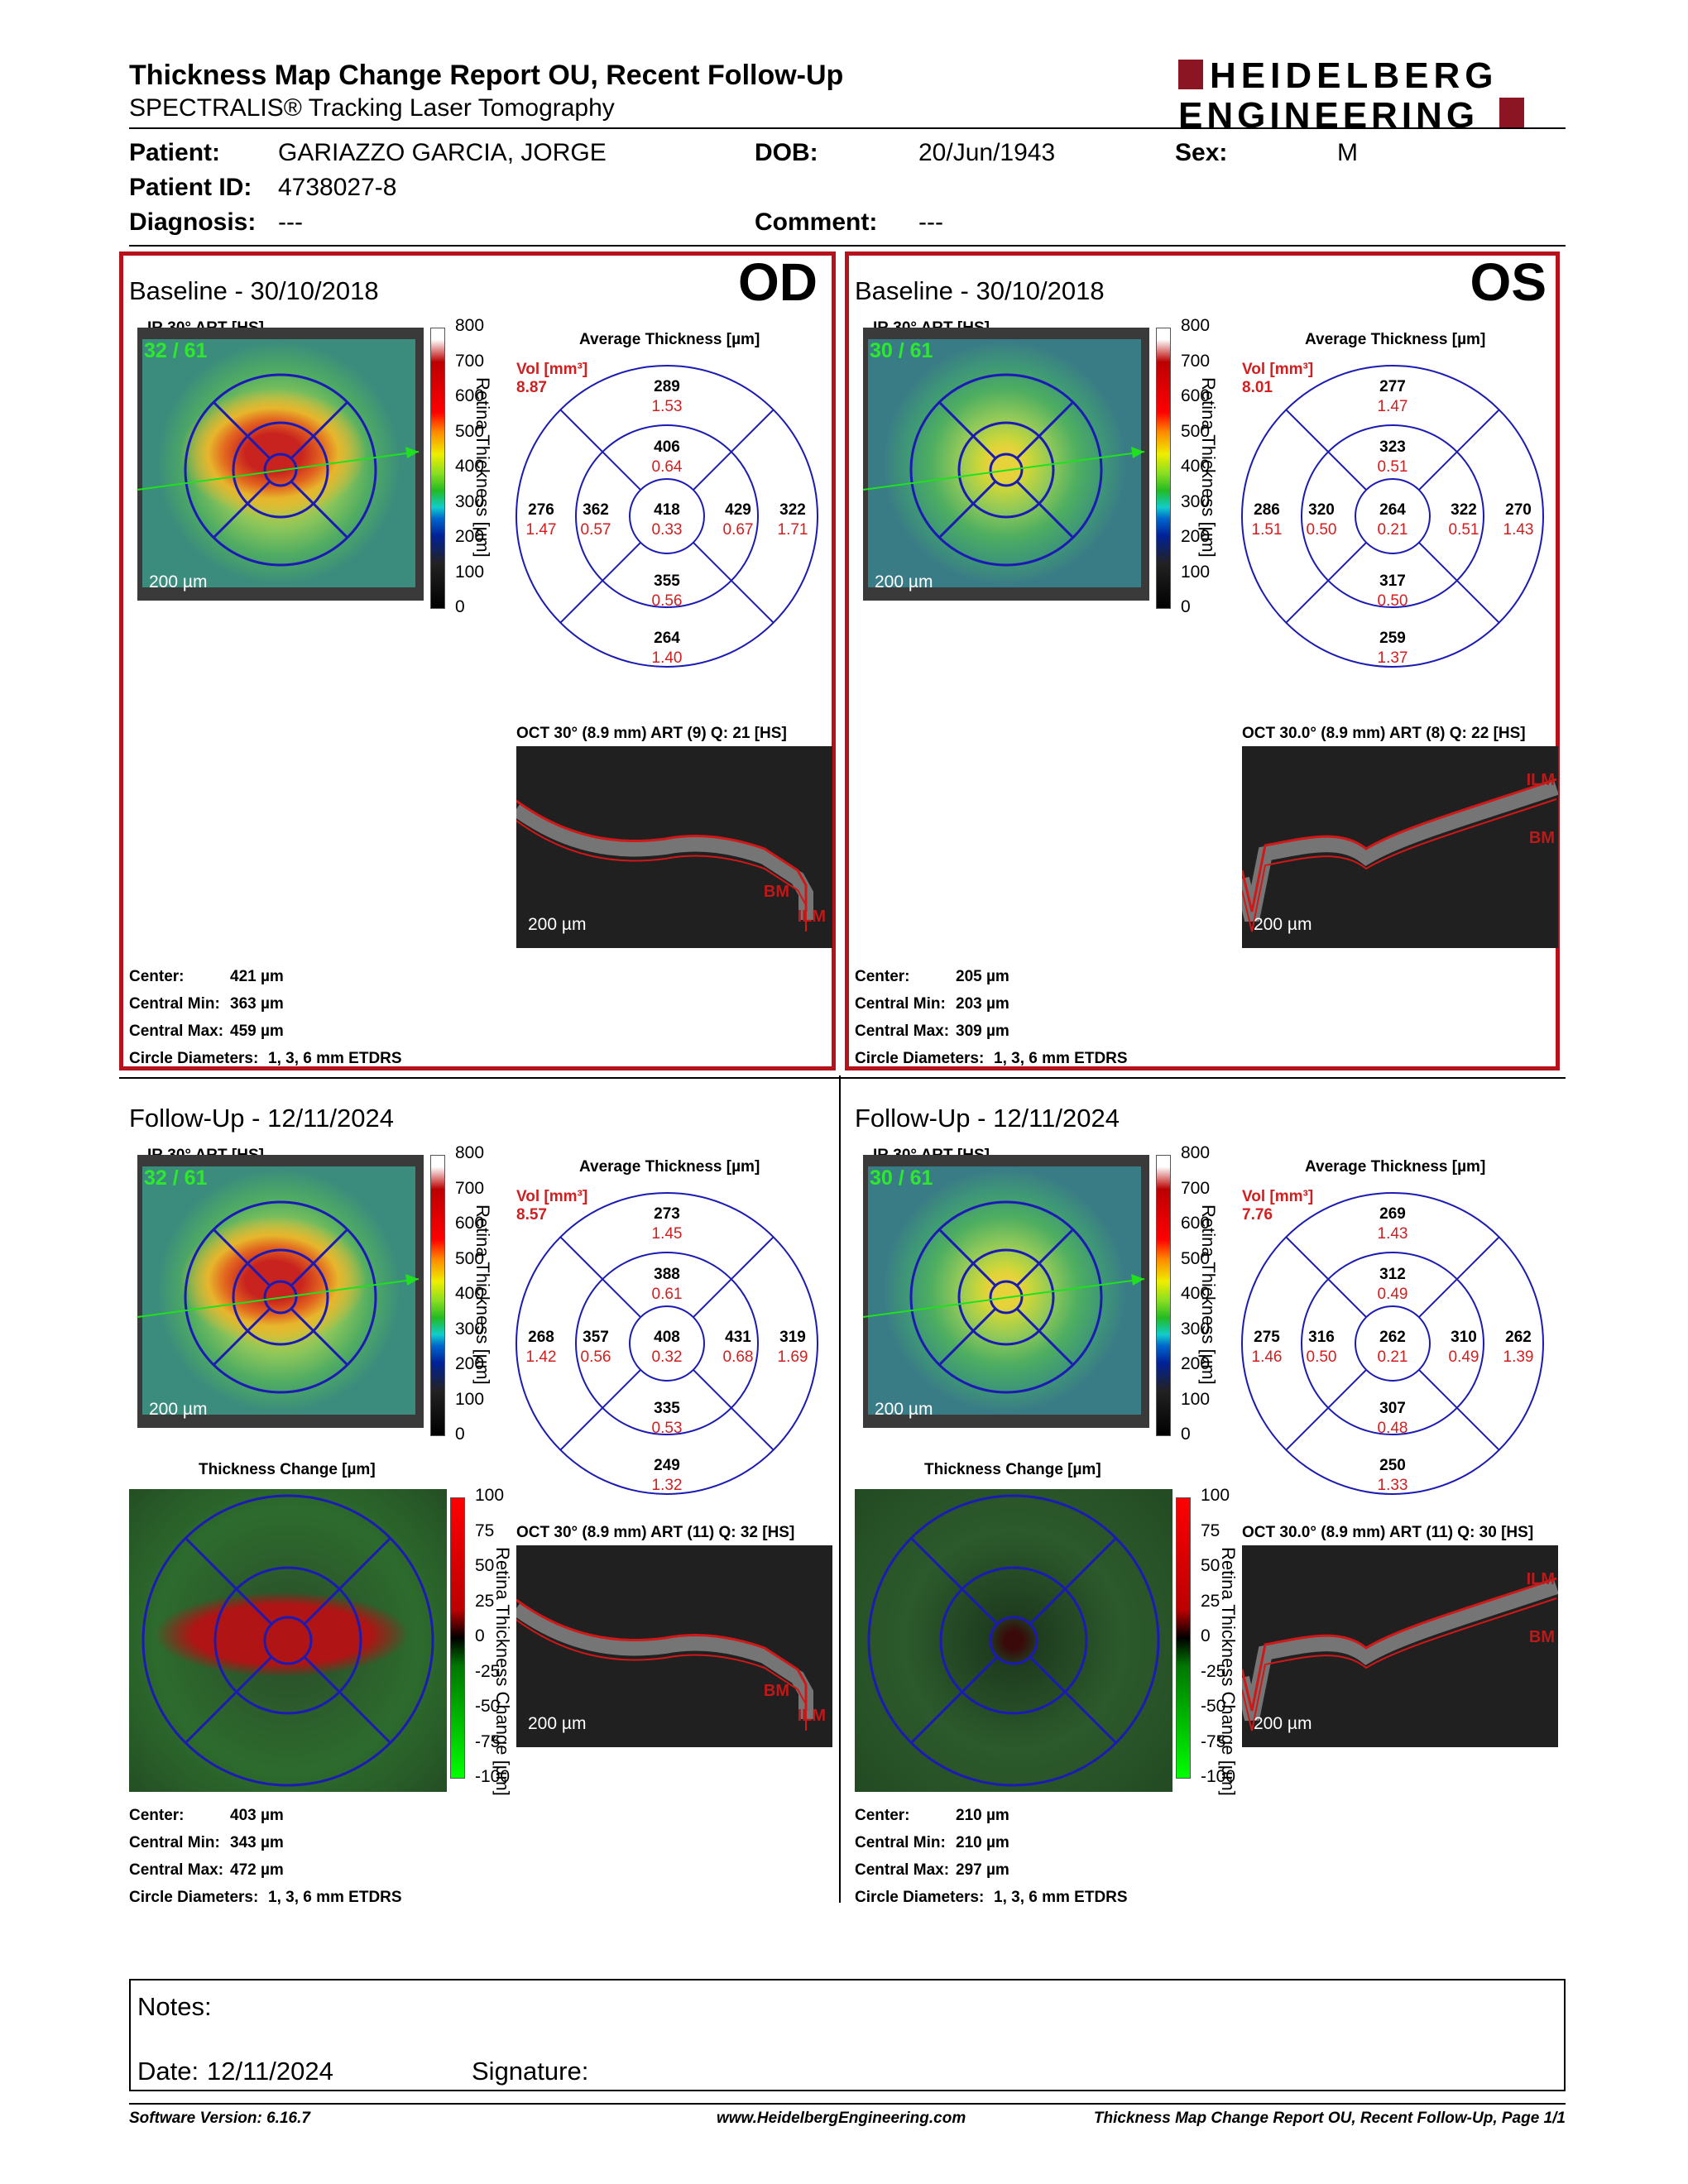  I want to click on scale-title: Retina Thickness Change [µm], so click(502, 1671).